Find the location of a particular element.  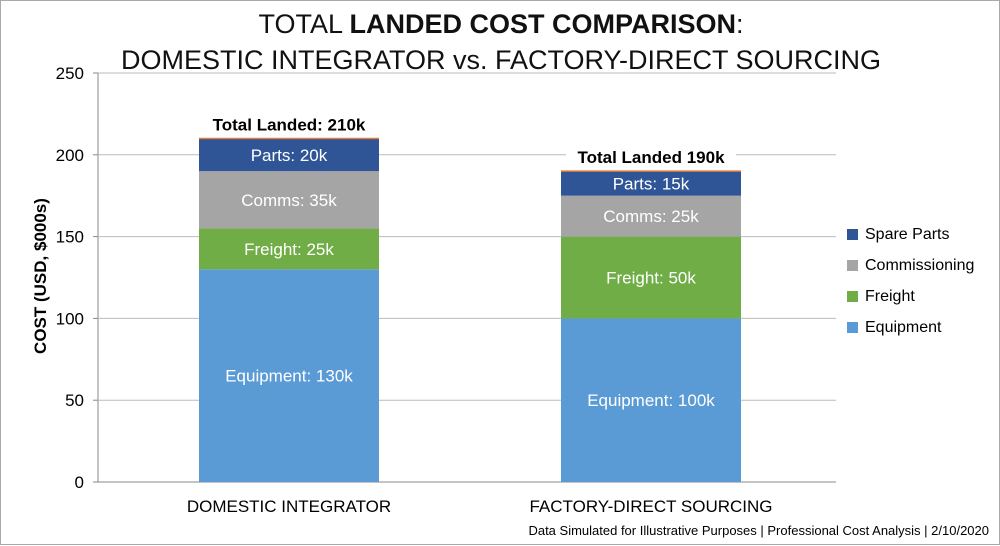

x-tick-label: DOMESTIC INTEGRATOR is located at coordinates (289, 506).